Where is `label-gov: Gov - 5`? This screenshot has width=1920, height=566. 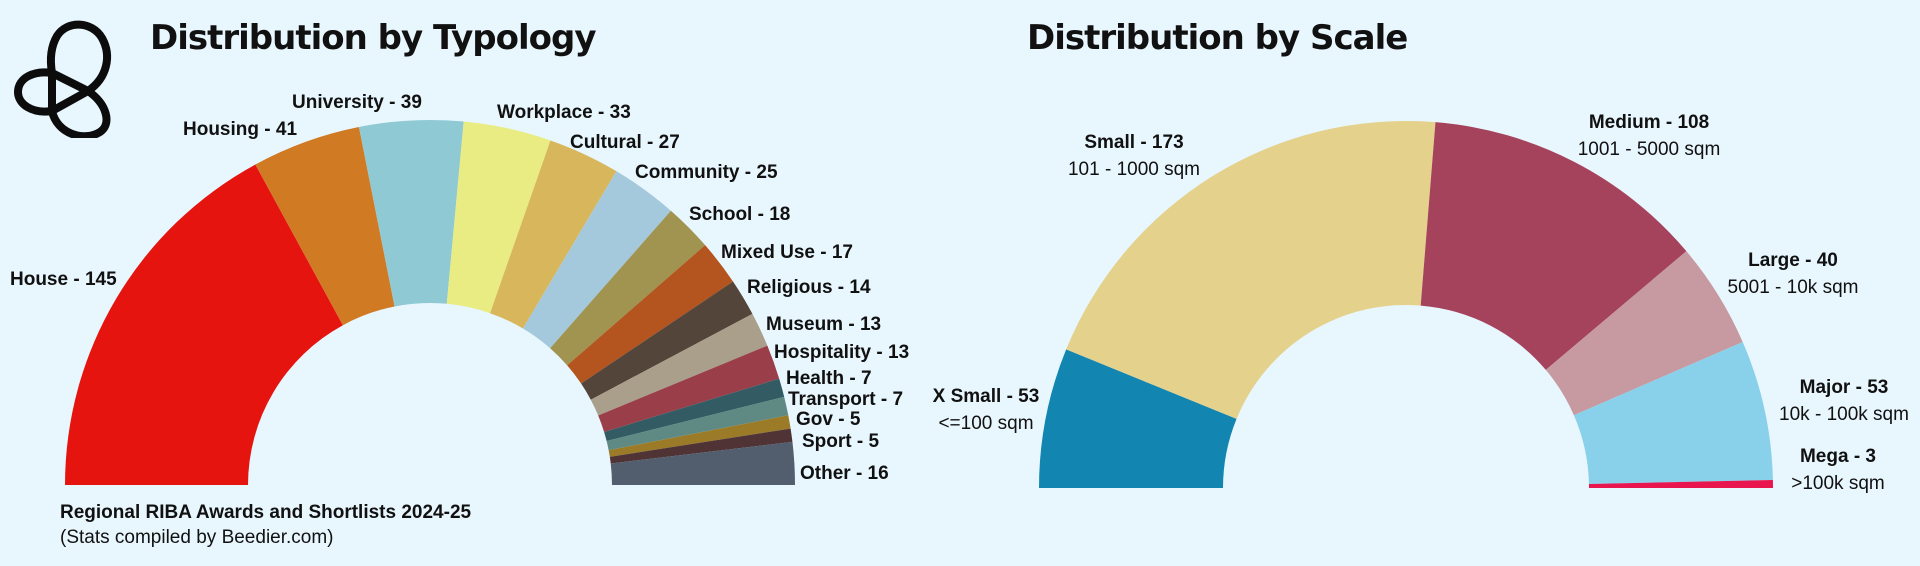 label-gov: Gov - 5 is located at coordinates (828, 419).